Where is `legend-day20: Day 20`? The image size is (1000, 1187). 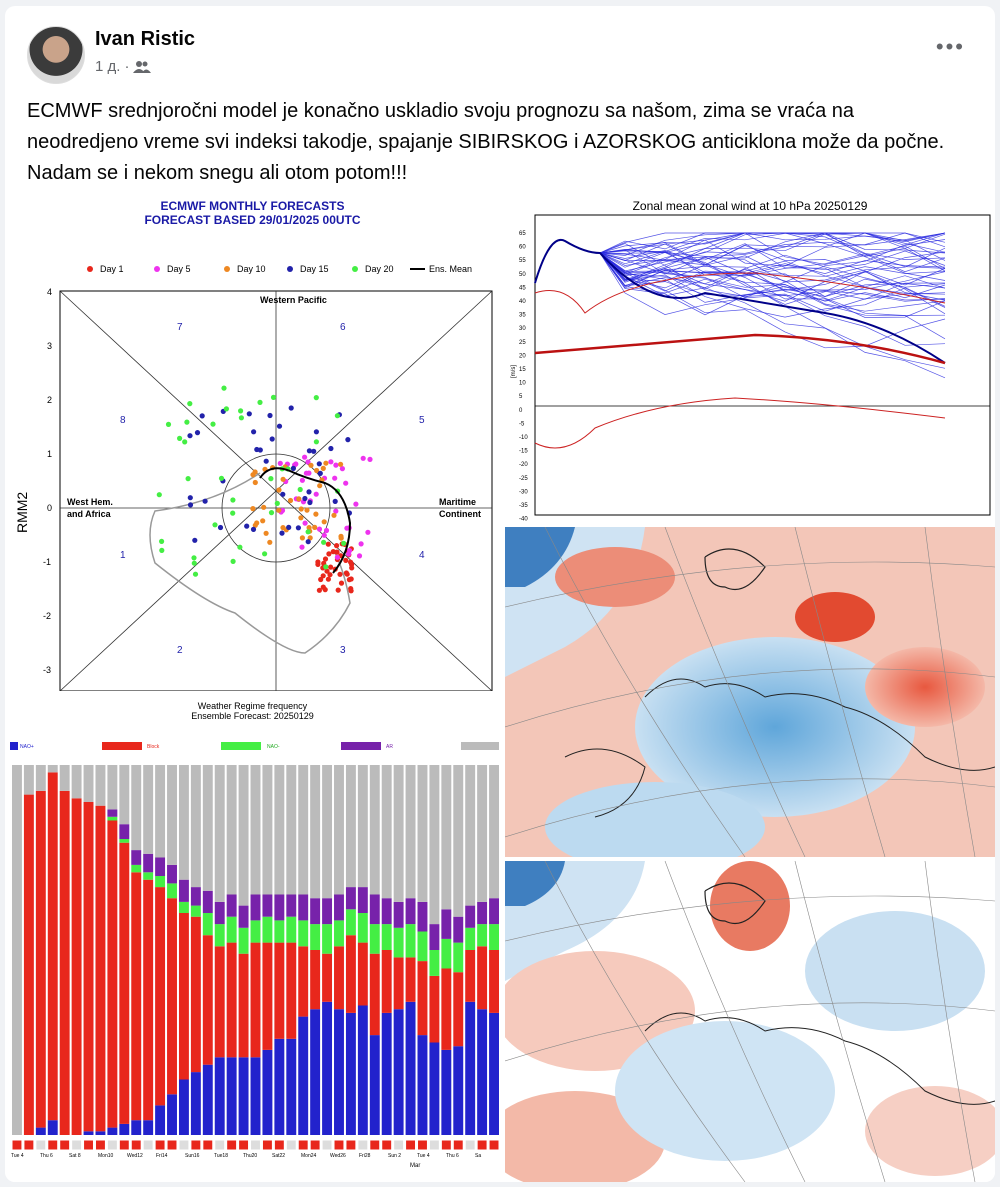 legend-day20: Day 20 is located at coordinates (379, 269).